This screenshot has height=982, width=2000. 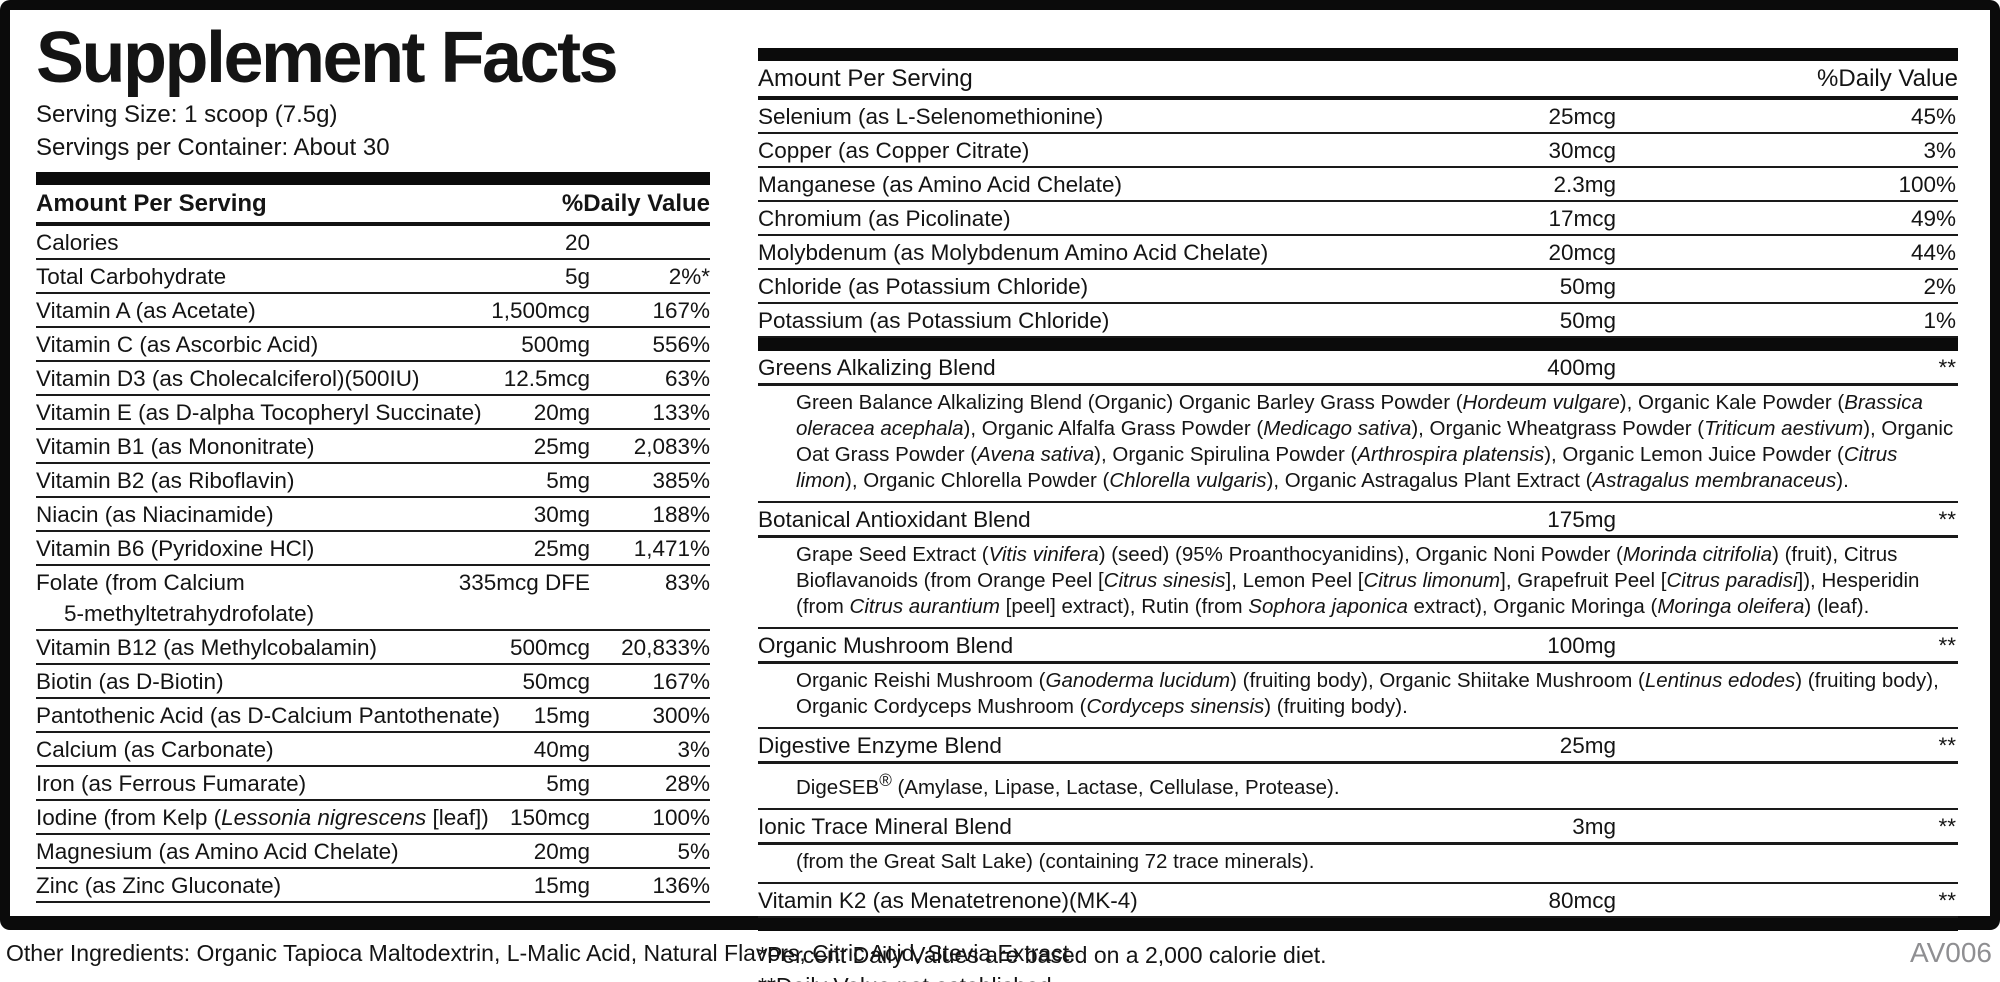 I want to click on nutrient-amount: 80mcg, so click(x=1582, y=900).